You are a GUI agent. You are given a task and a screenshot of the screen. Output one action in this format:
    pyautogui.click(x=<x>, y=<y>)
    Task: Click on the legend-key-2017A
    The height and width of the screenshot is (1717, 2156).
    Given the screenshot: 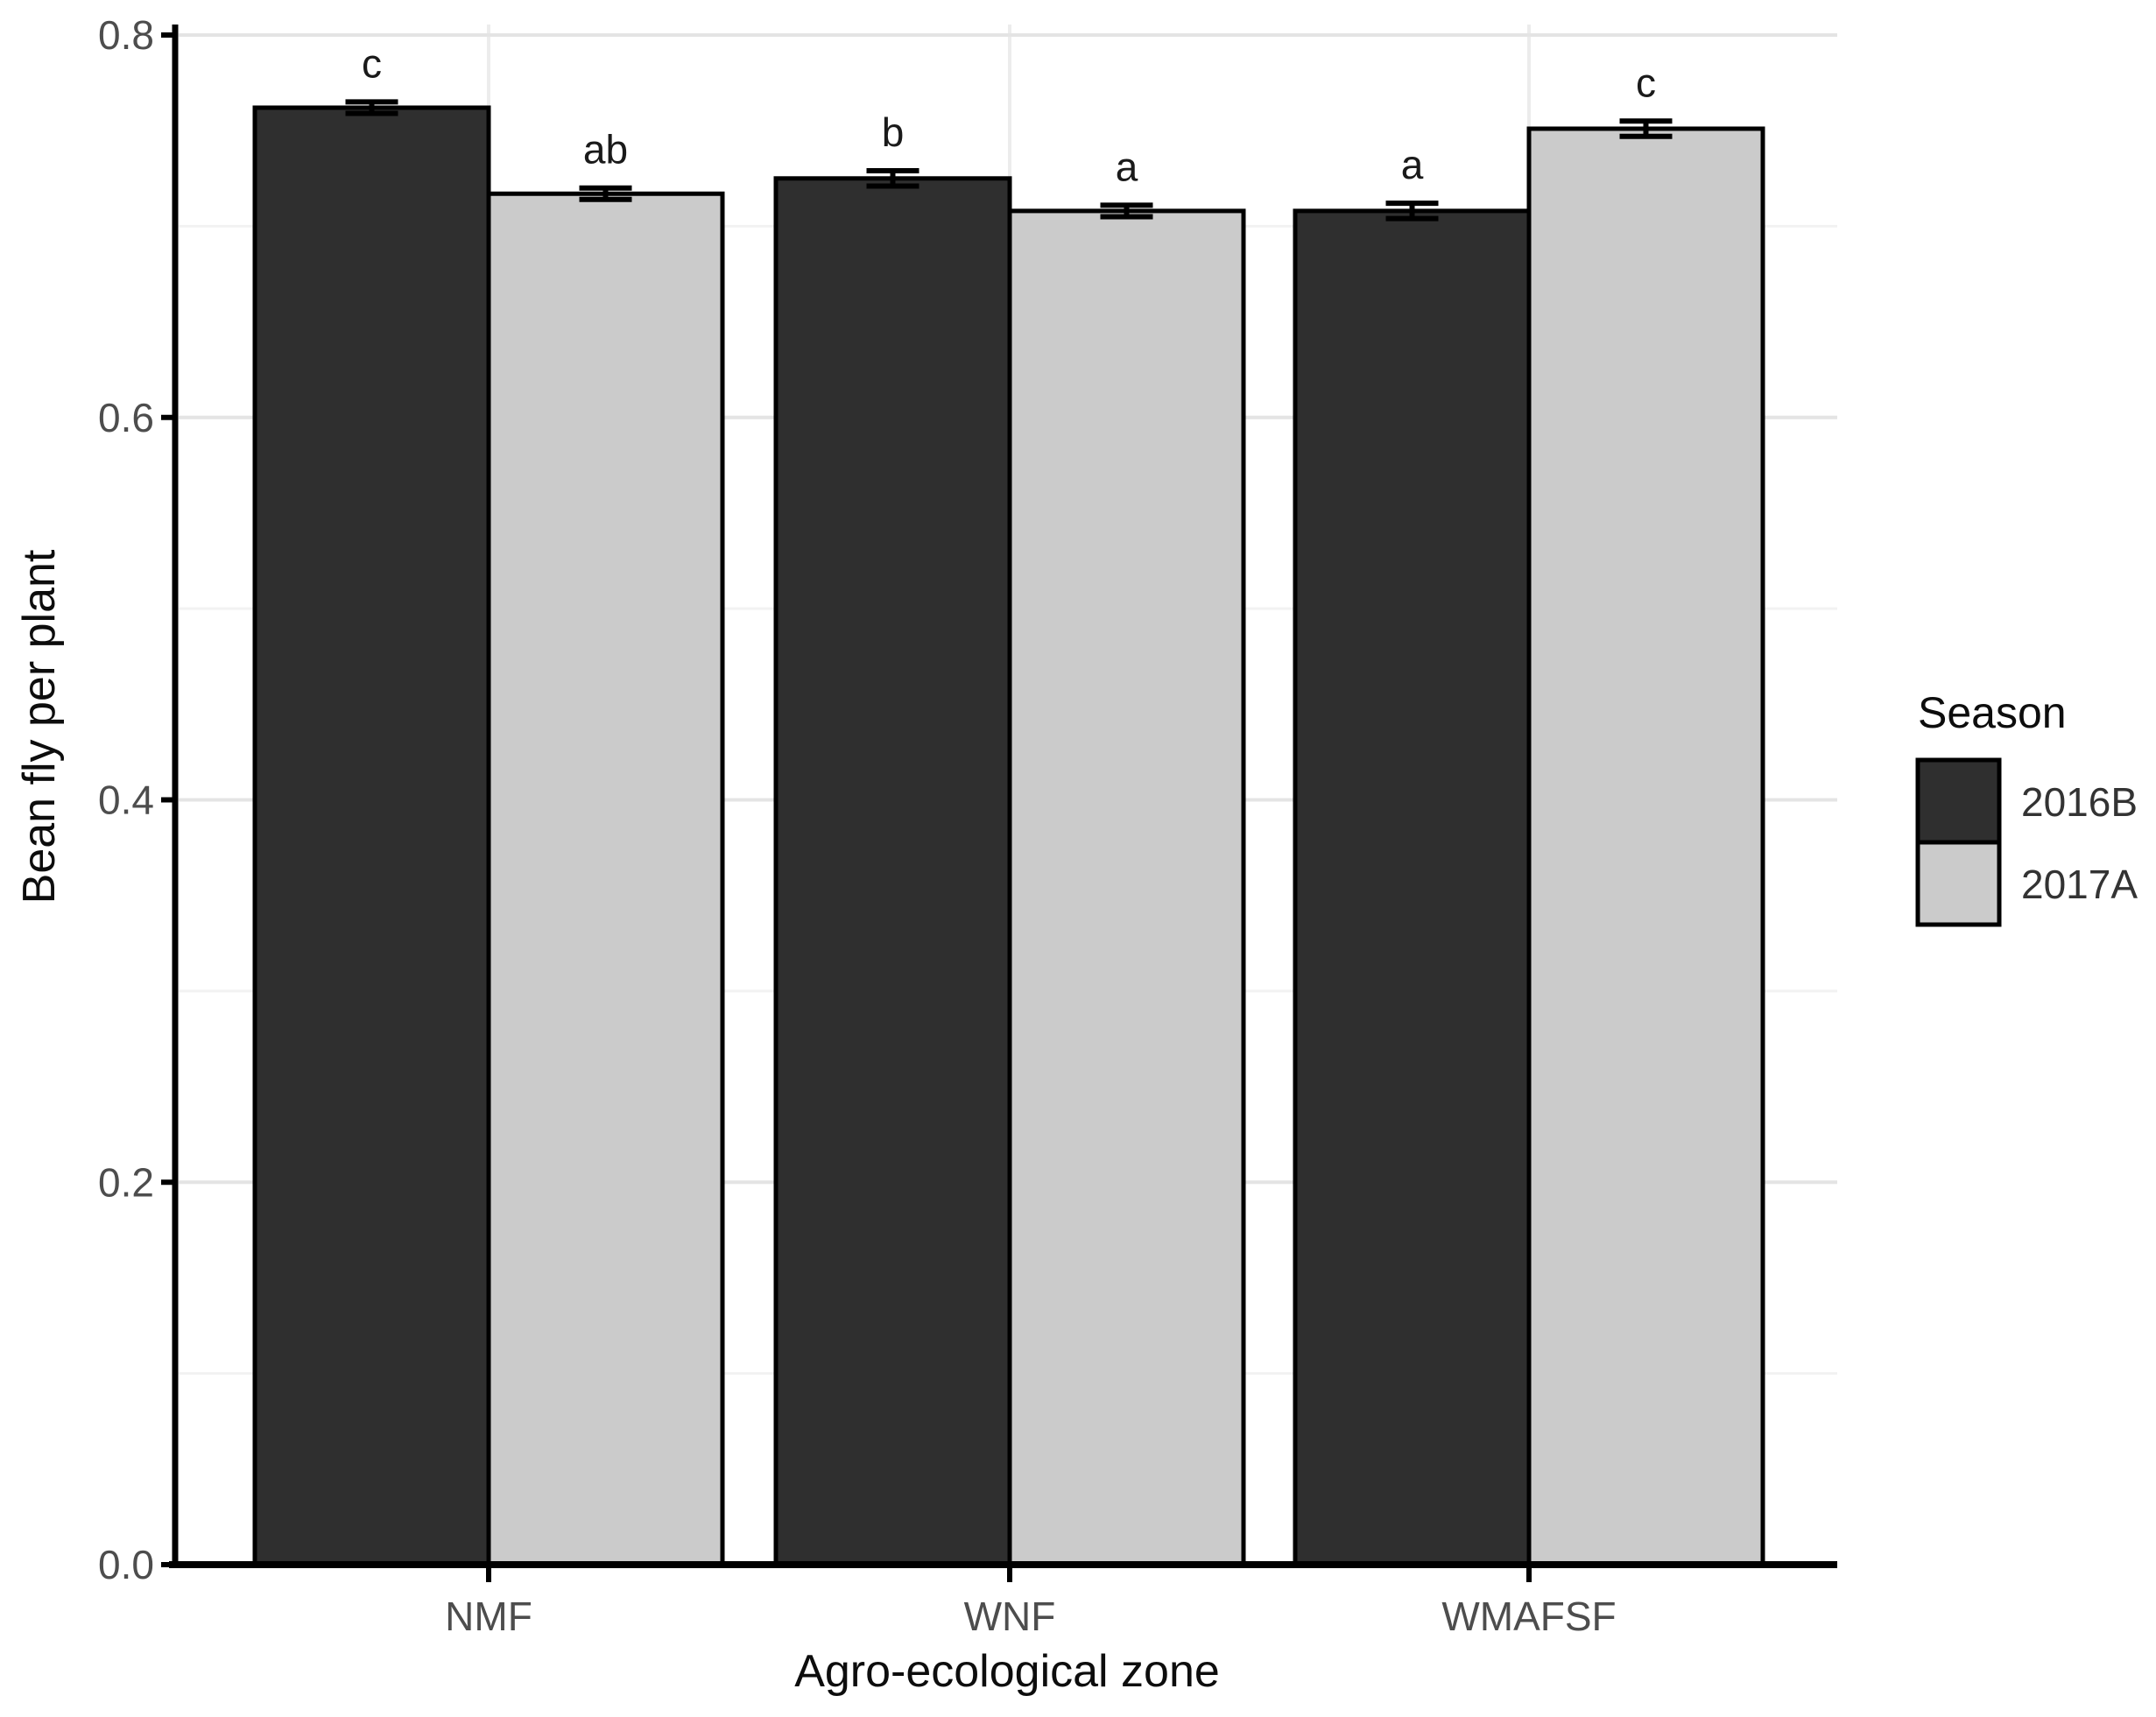 What is the action you would take?
    pyautogui.click(x=1958, y=883)
    